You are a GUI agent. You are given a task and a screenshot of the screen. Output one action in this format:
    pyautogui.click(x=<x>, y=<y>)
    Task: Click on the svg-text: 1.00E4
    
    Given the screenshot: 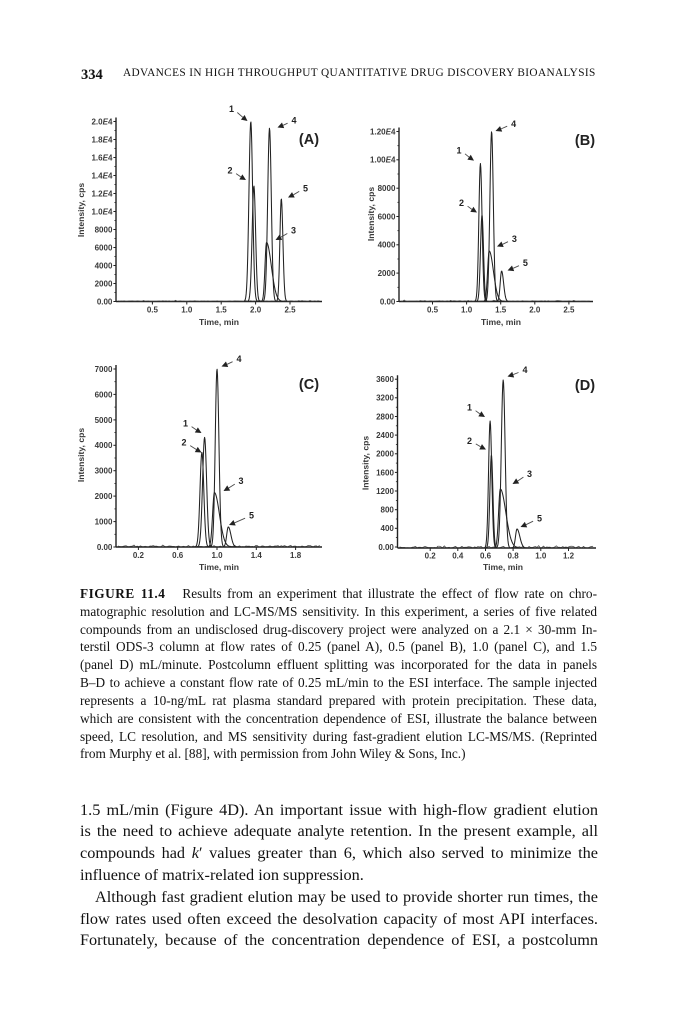 What is the action you would take?
    pyautogui.click(x=383, y=160)
    